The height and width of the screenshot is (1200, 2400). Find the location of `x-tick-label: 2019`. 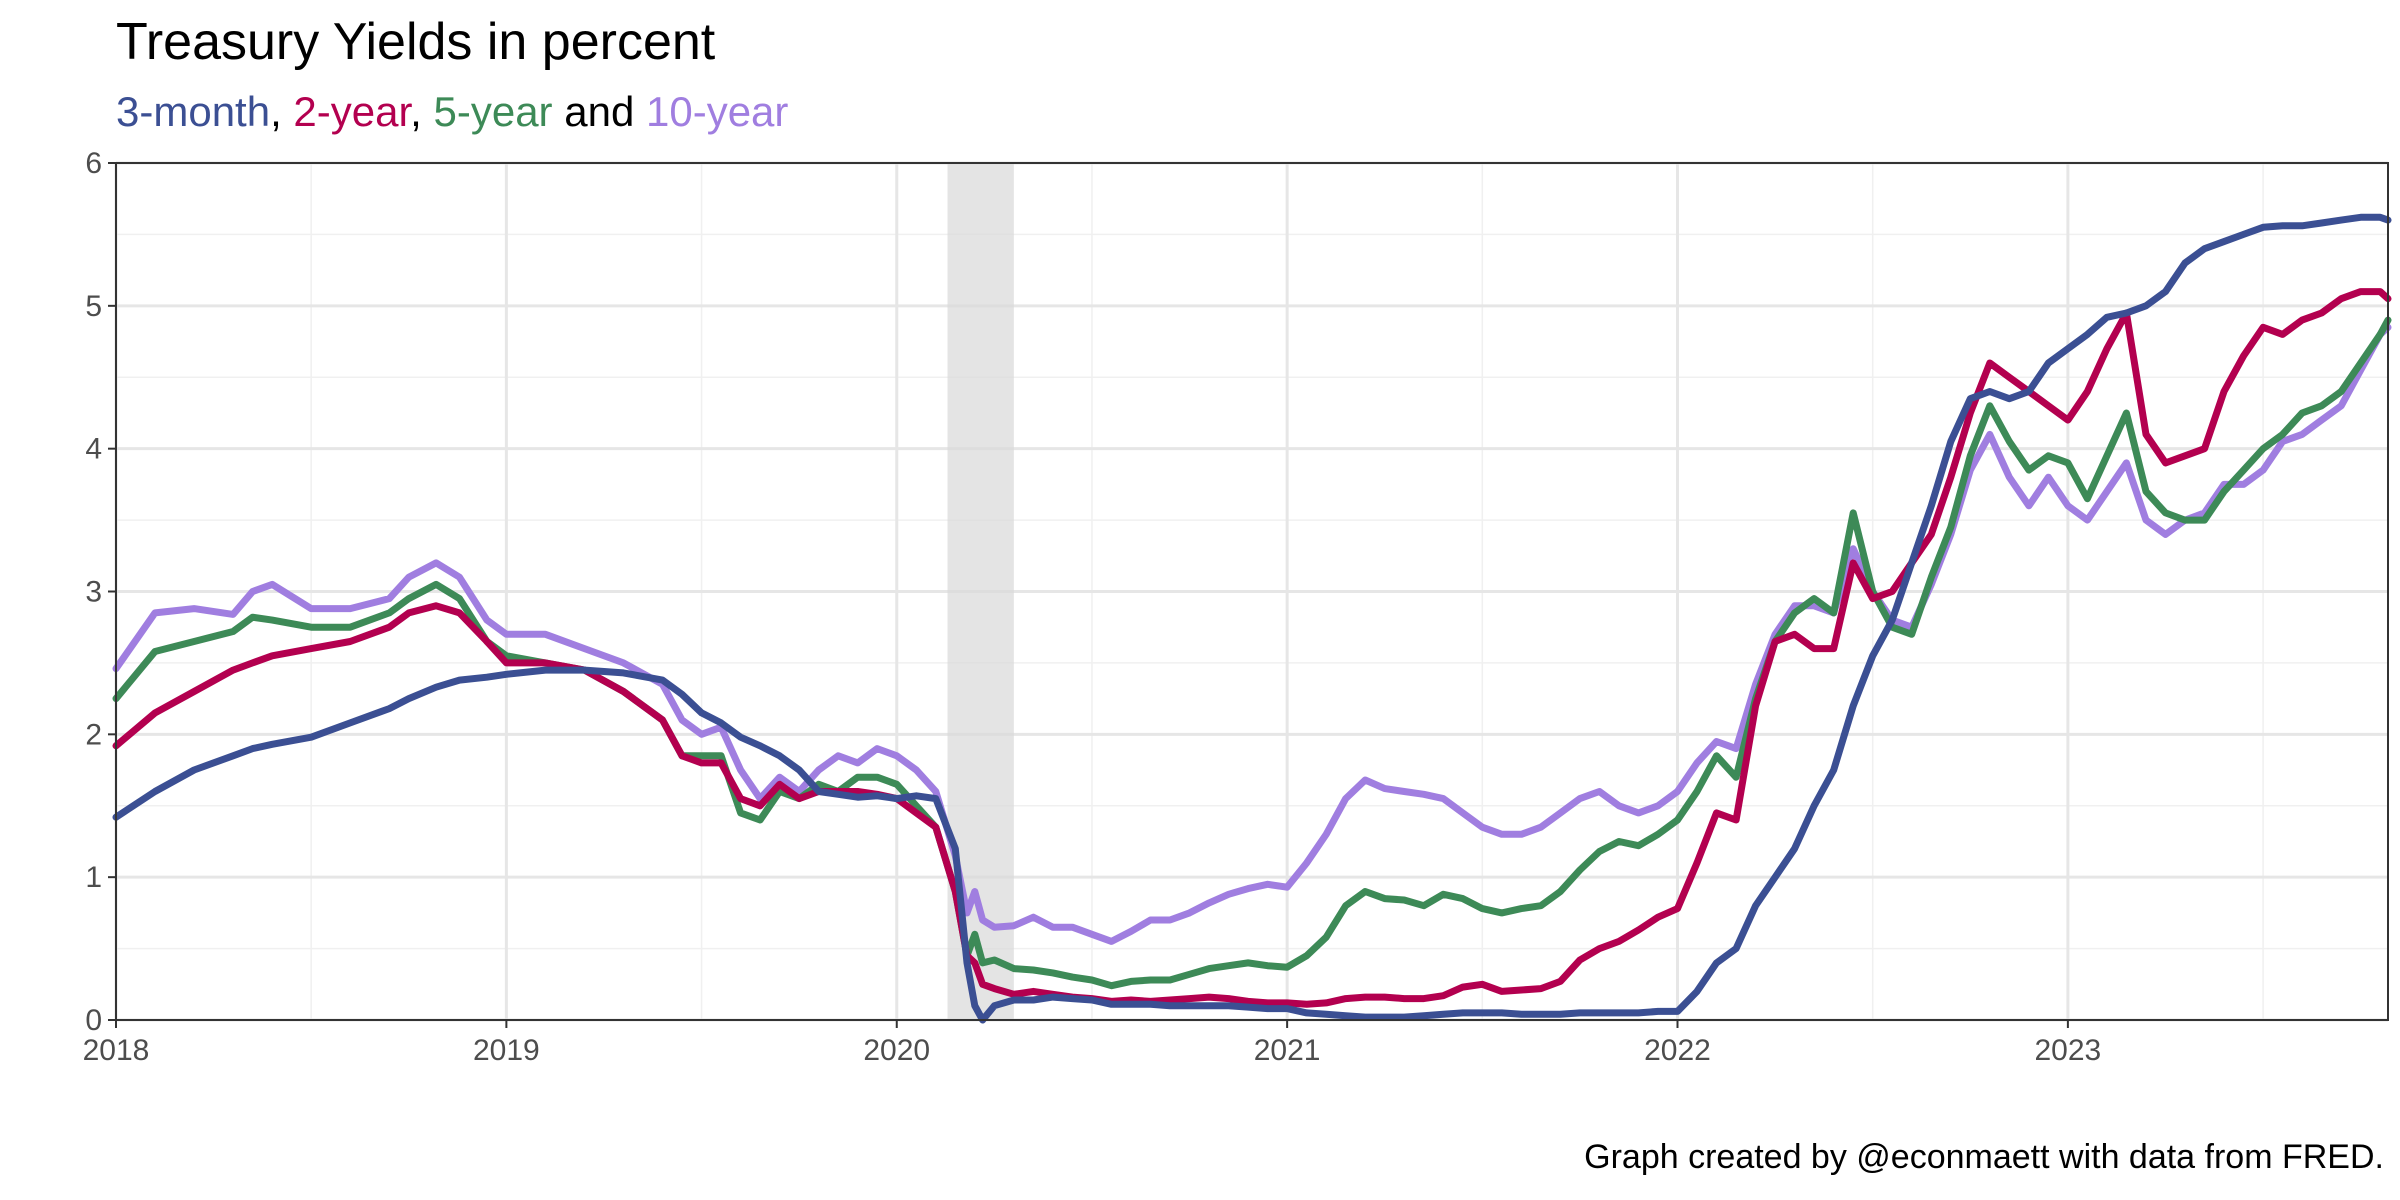

x-tick-label: 2019 is located at coordinates (506, 1050).